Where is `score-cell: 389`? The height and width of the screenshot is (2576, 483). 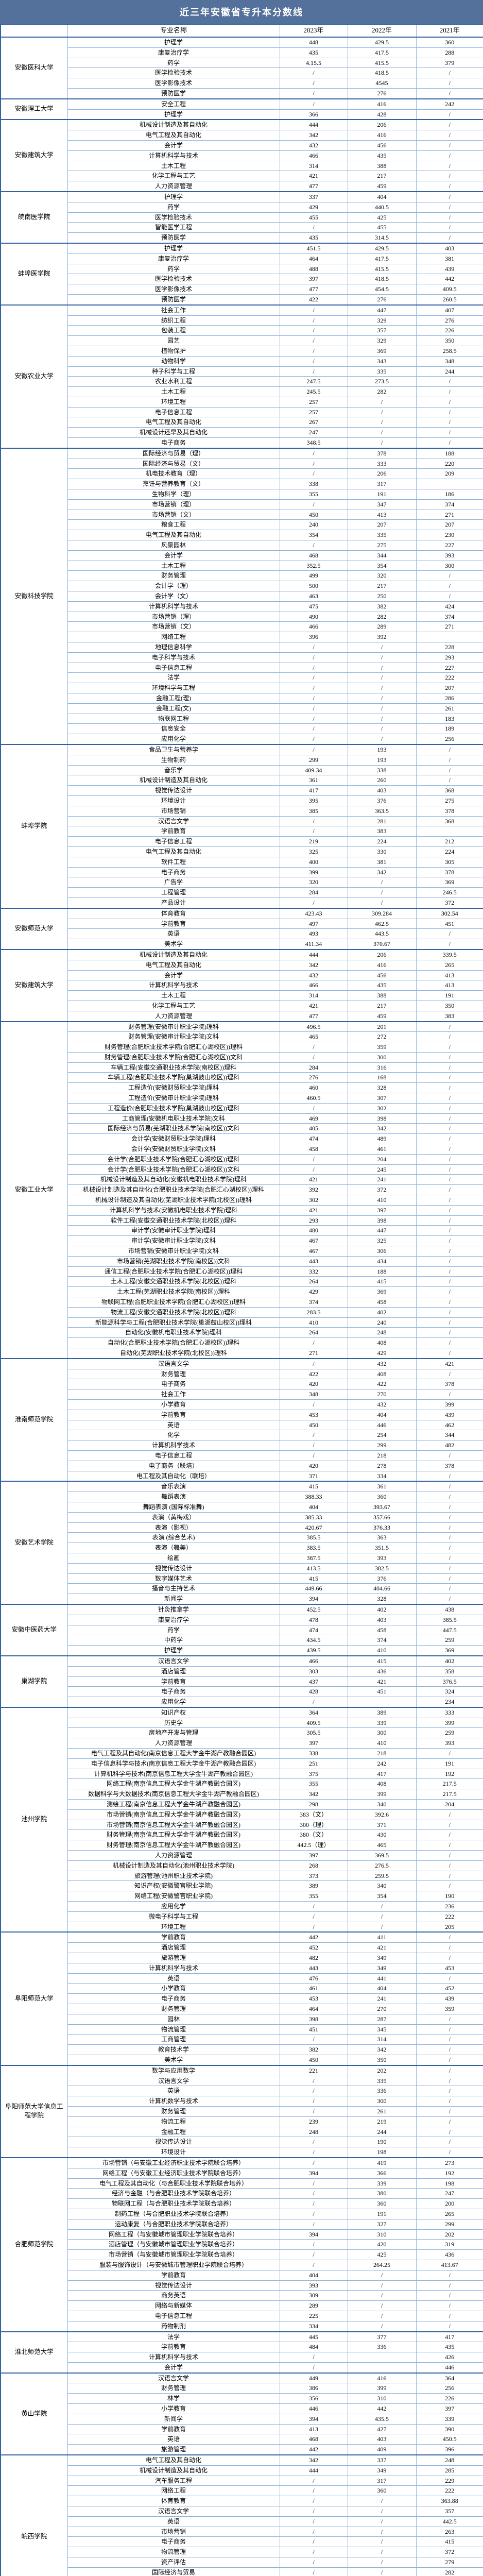 score-cell: 389 is located at coordinates (382, 1712).